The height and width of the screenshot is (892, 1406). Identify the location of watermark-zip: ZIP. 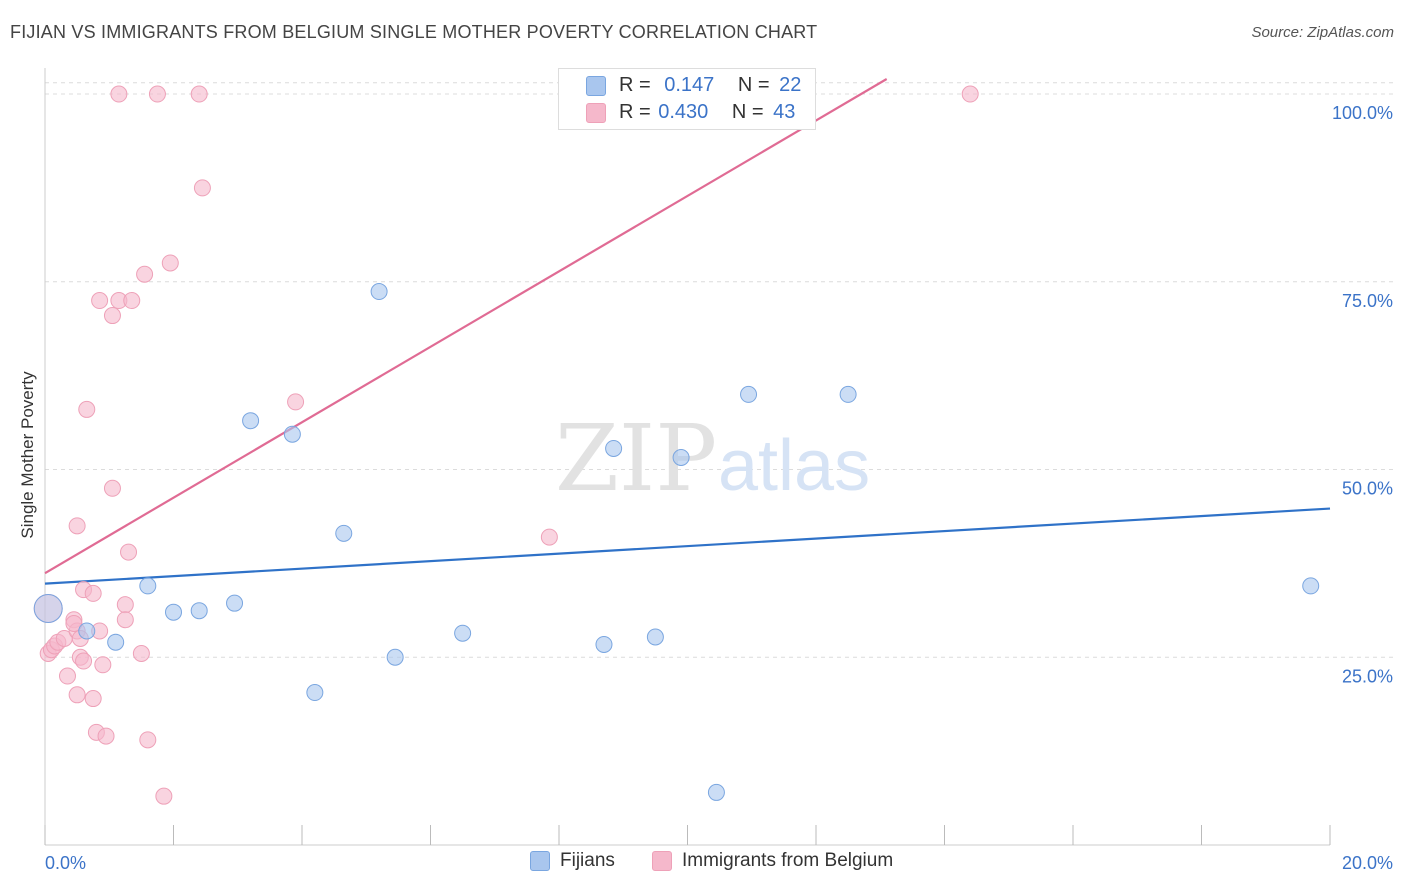
(636, 458).